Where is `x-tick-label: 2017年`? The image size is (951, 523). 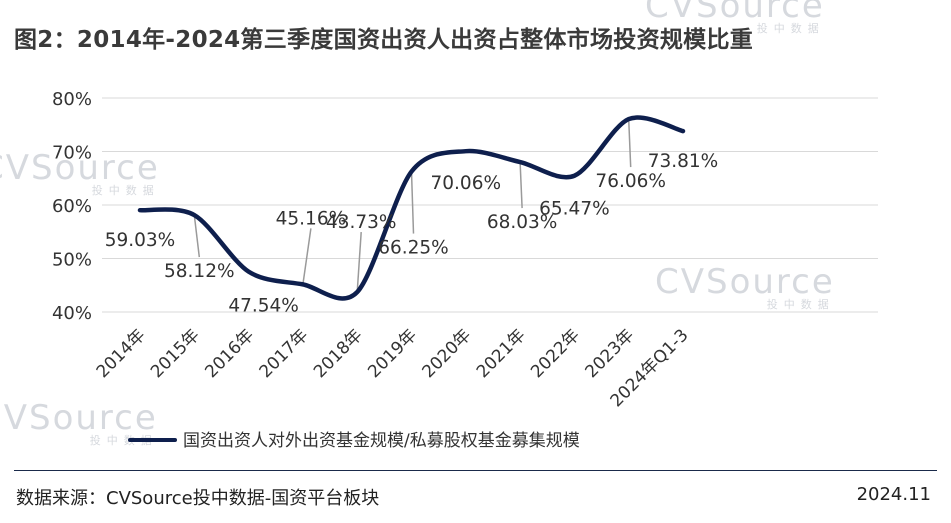 x-tick-label: 2017年 is located at coordinates (284, 353).